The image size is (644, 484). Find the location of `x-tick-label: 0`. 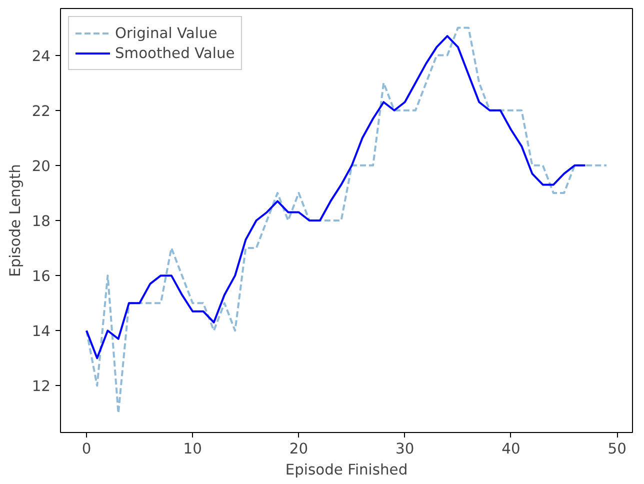

x-tick-label: 0 is located at coordinates (87, 449).